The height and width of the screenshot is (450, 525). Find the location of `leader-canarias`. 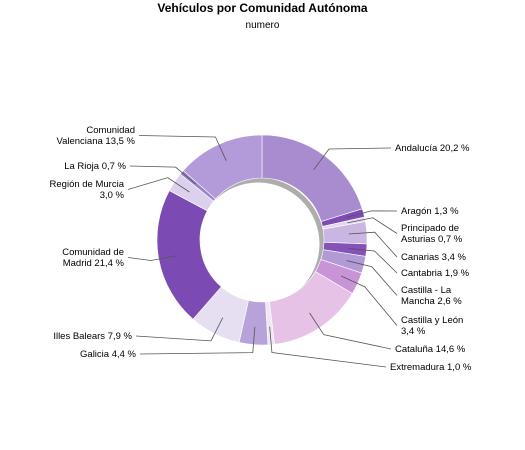

leader-canarias is located at coordinates (373, 244).